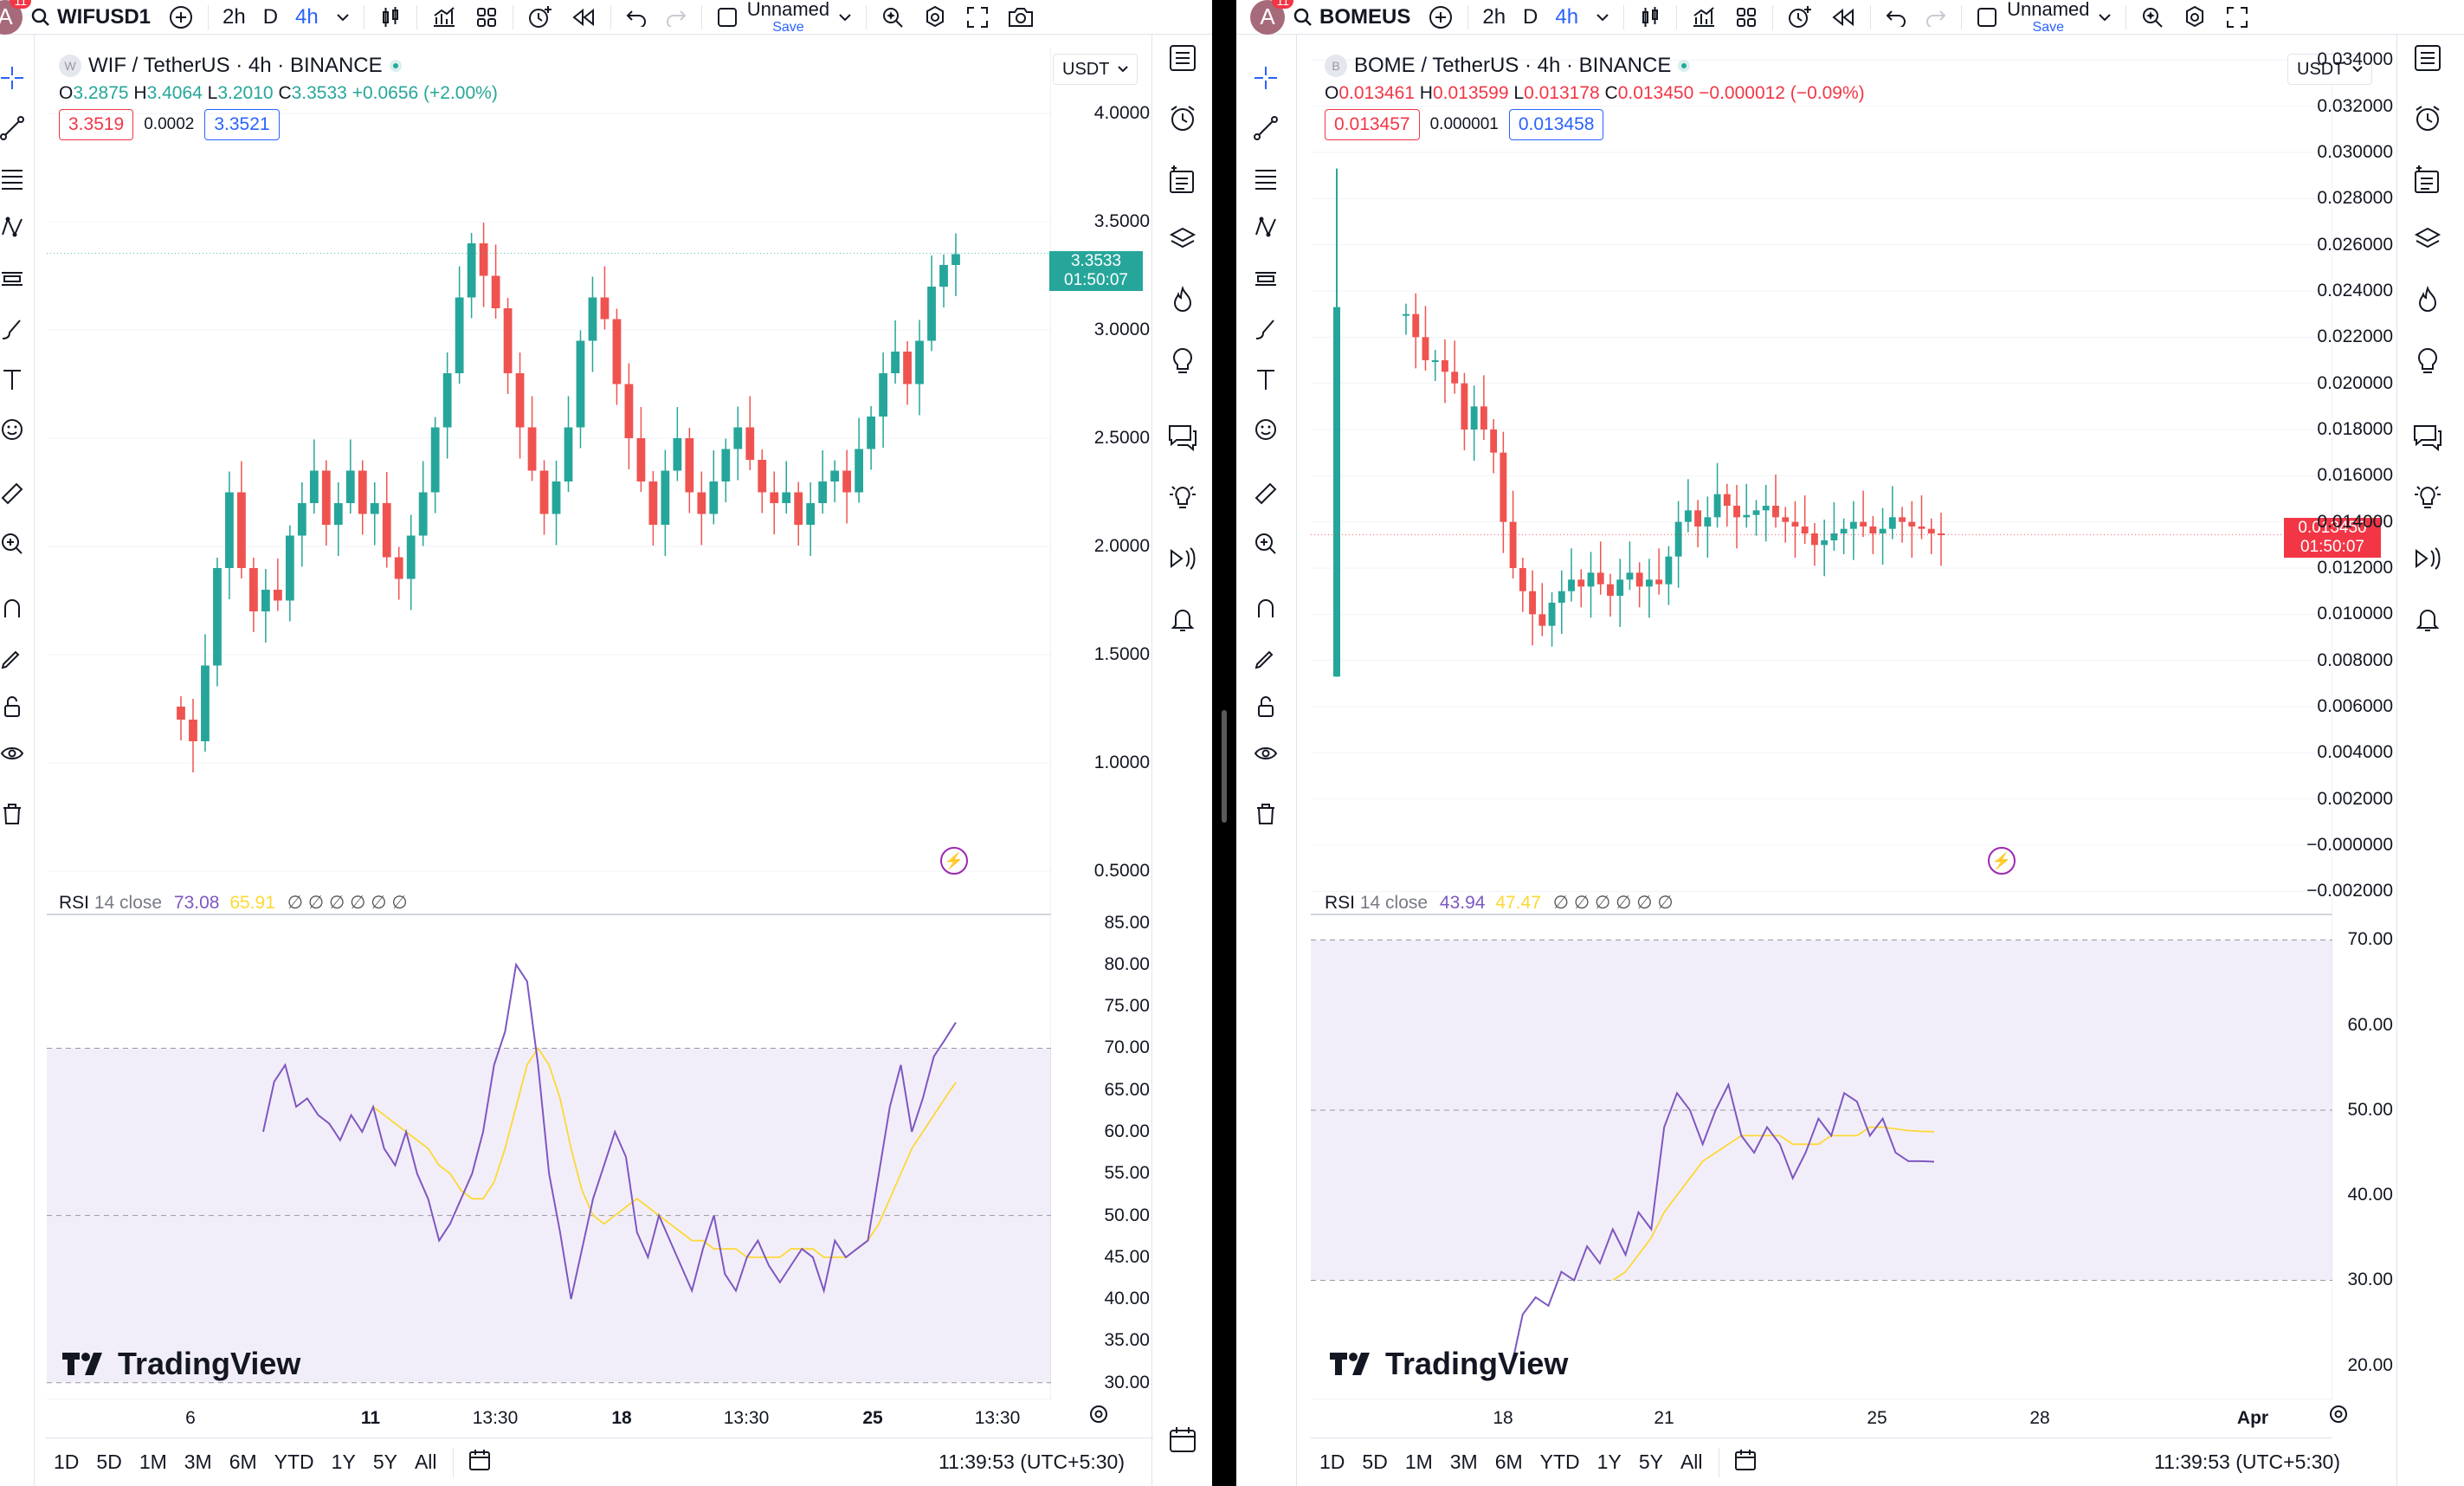 This screenshot has height=1486, width=2464. What do you see at coordinates (2427, 240) in the screenshot?
I see `layers-button` at bounding box center [2427, 240].